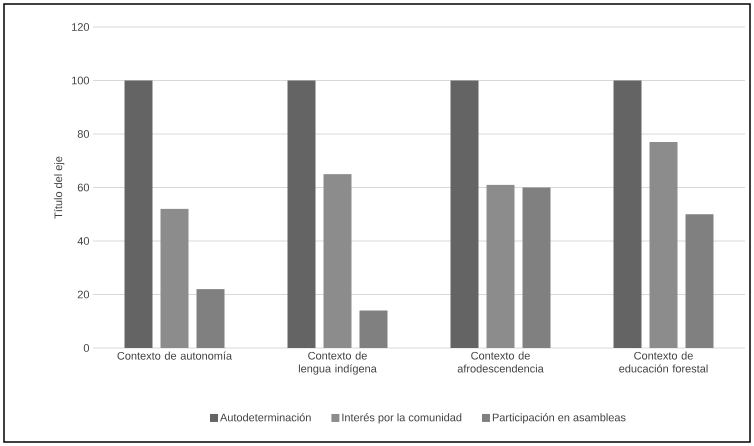 Image resolution: width=754 pixels, height=446 pixels. I want to click on x-tick-label: Contexto de educación forestal, so click(663, 362).